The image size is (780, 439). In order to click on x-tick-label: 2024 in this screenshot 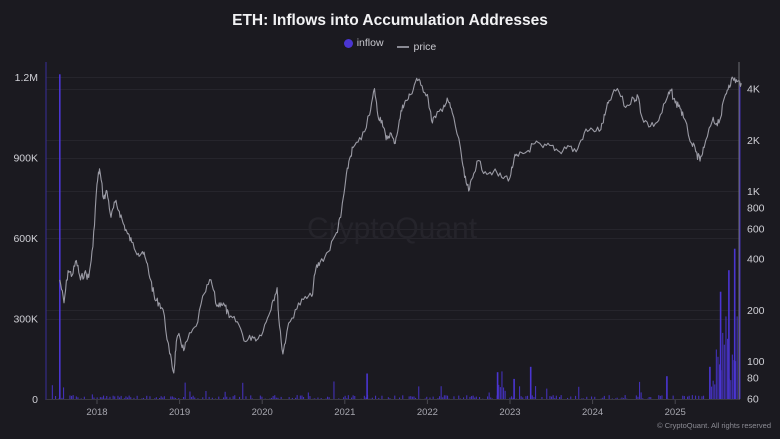, I will do `click(592, 412)`.